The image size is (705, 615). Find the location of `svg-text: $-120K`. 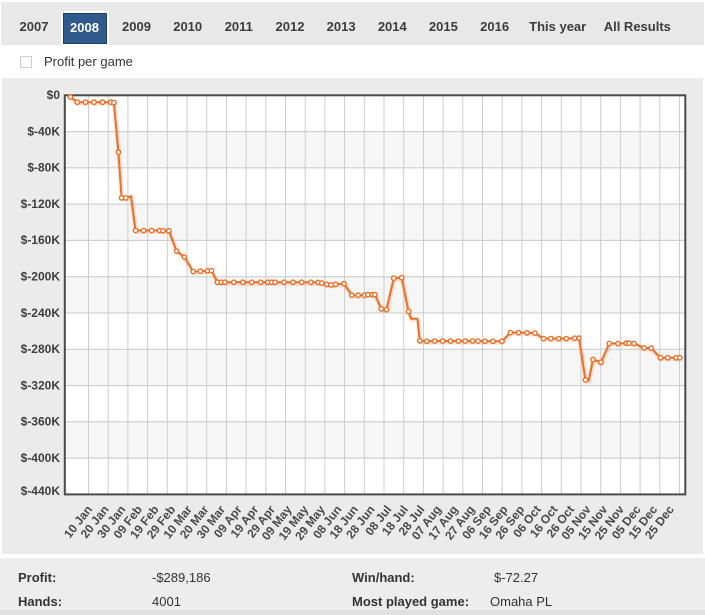

svg-text: $-120K is located at coordinates (41, 204).